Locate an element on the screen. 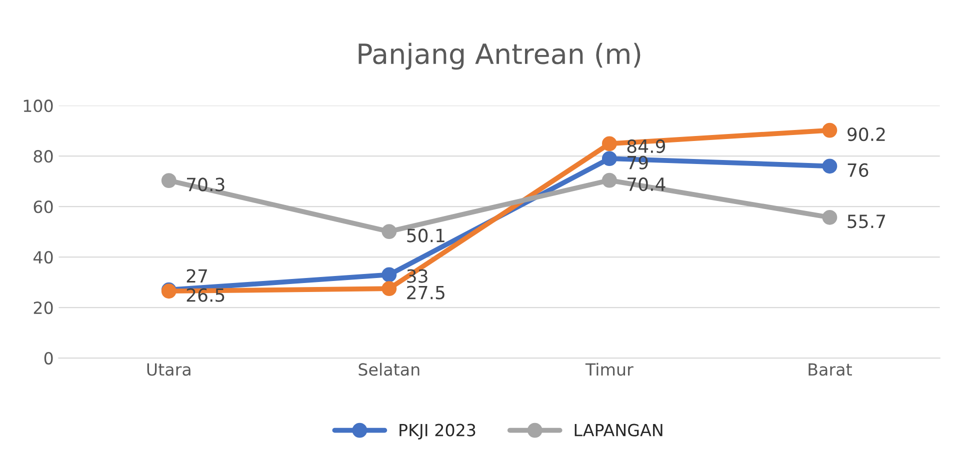 The image size is (979, 459). data-label: 55.7 is located at coordinates (867, 221).